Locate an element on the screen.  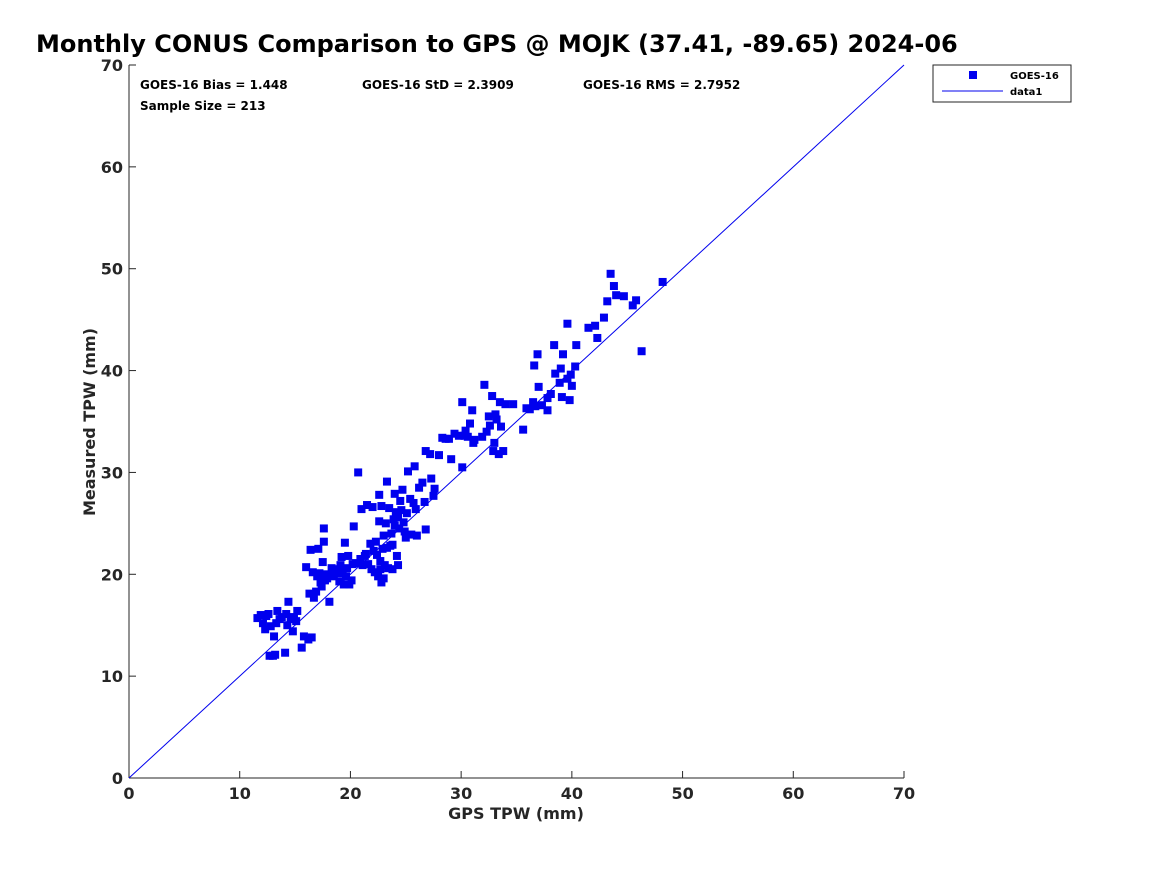
legend-label-data1: data1 is located at coordinates (1026, 92).